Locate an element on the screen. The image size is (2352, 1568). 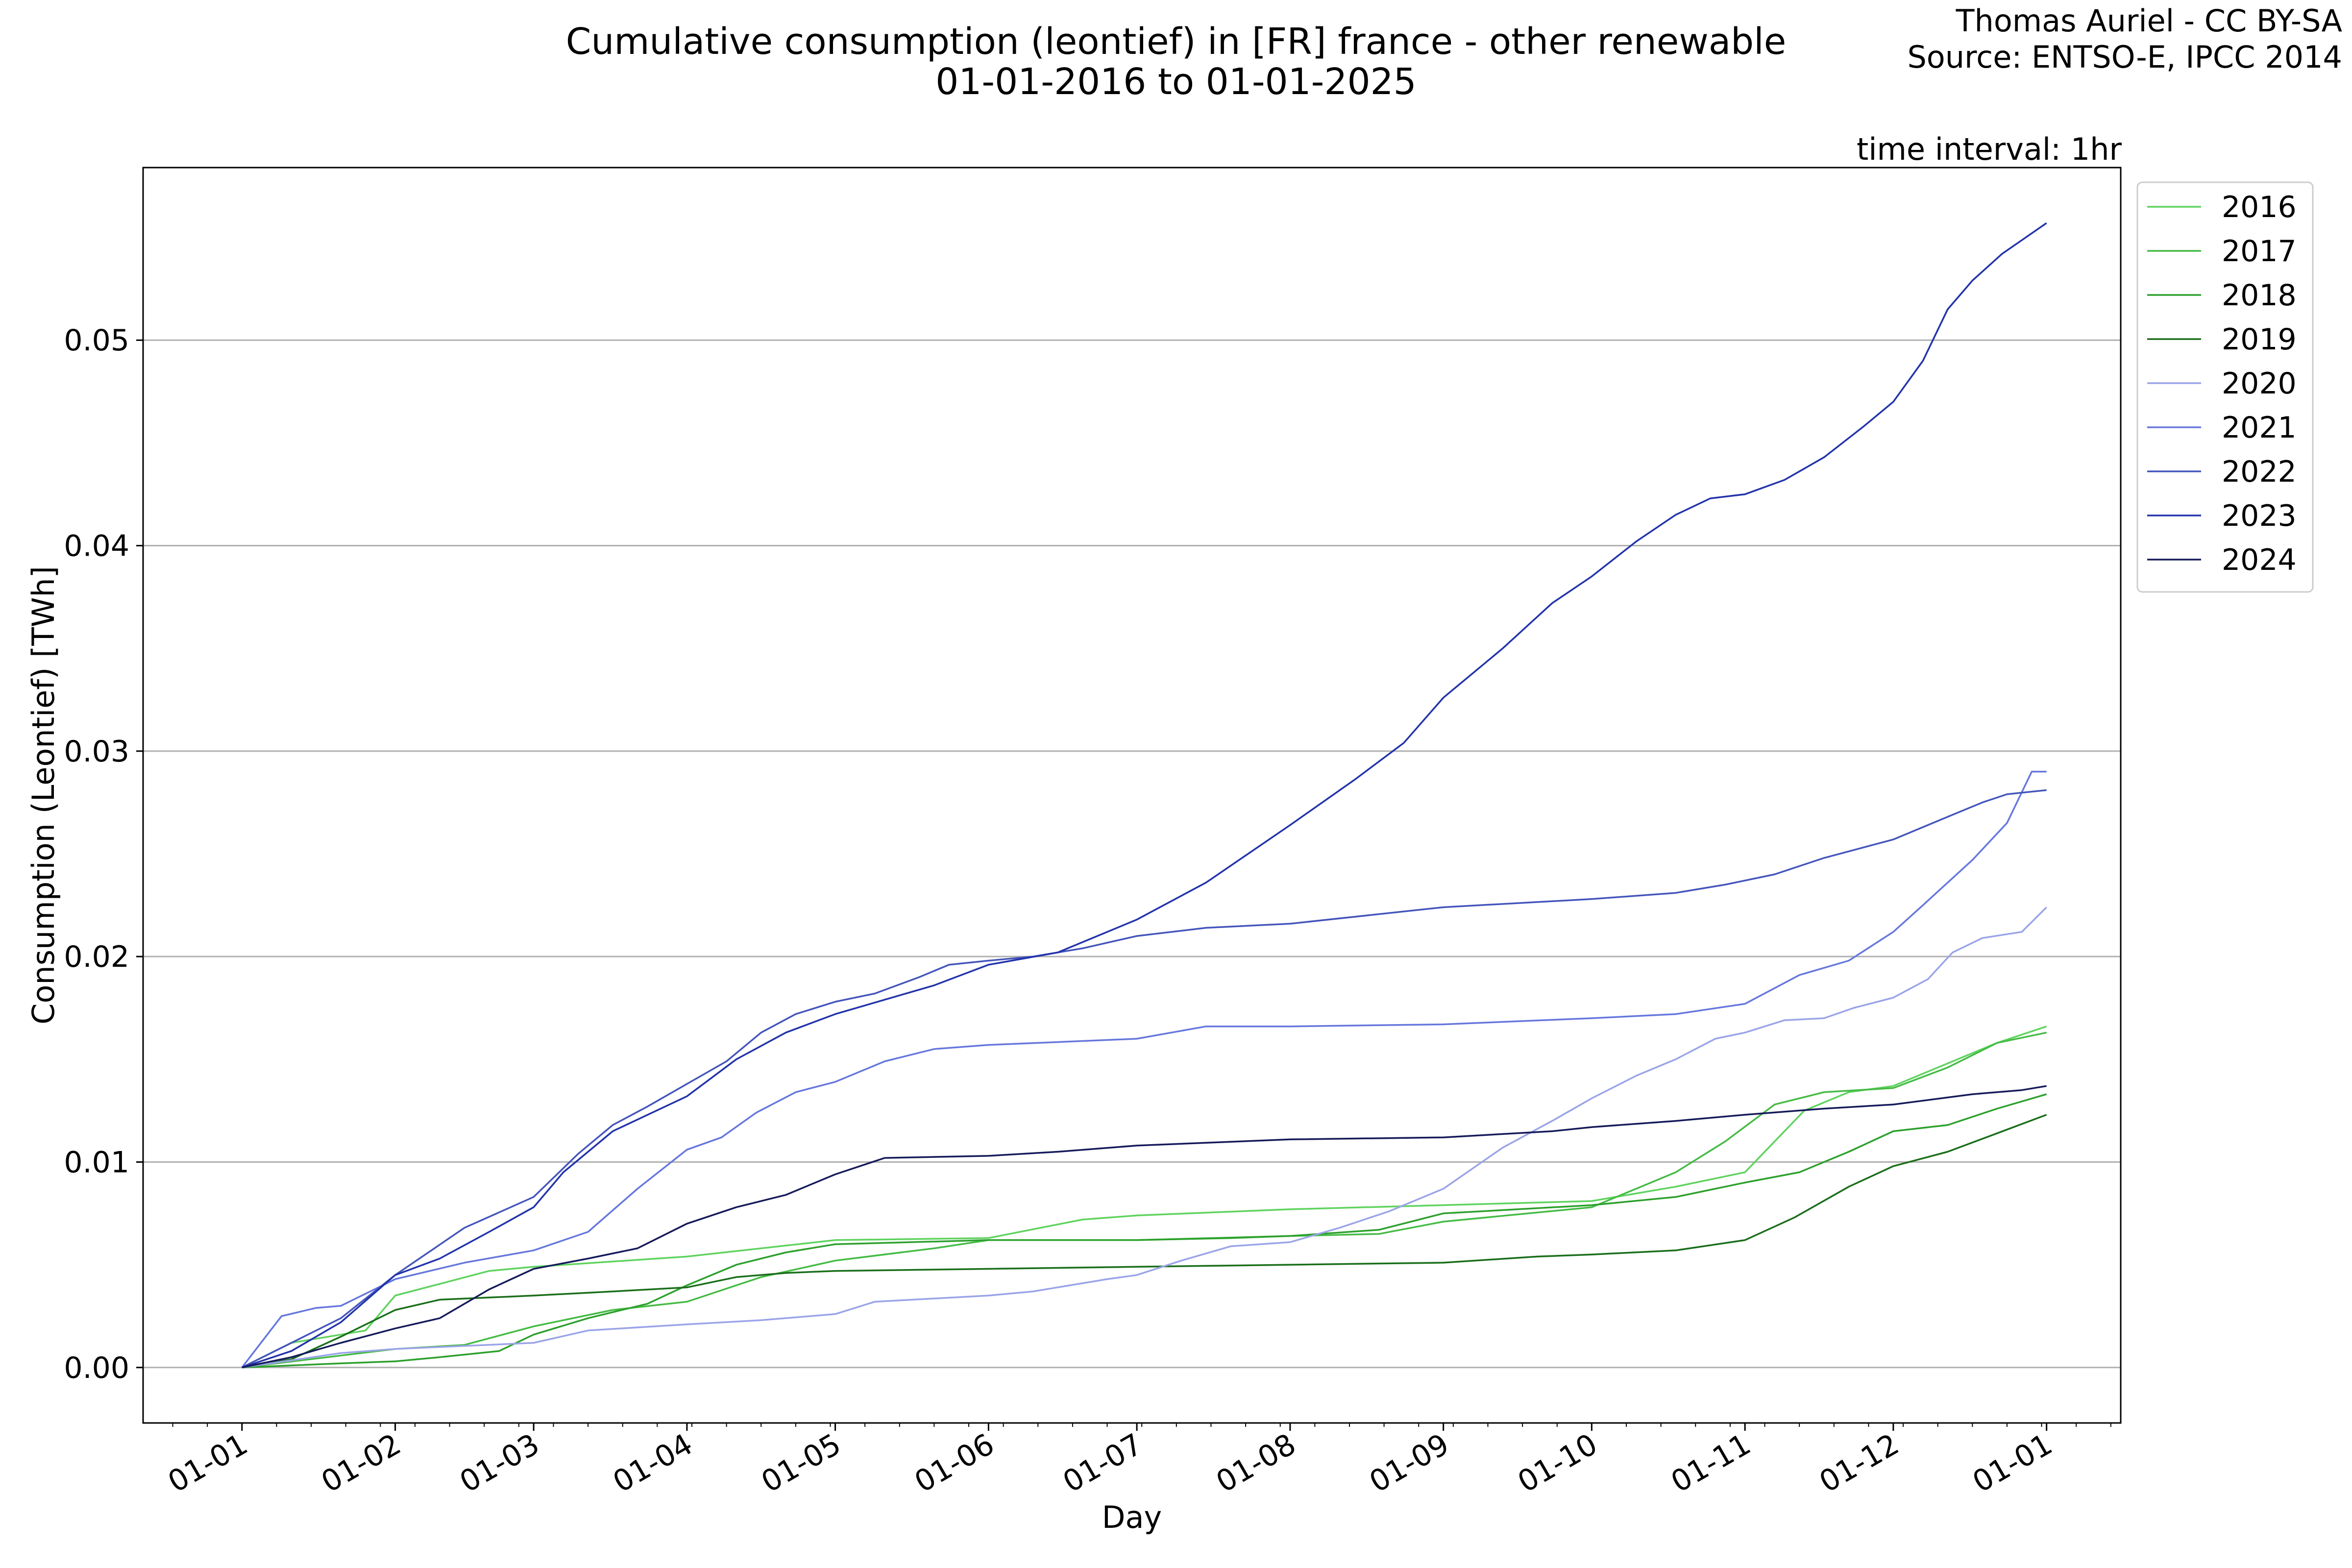
y-tick-label-4: 0.04 is located at coordinates (96, 546).